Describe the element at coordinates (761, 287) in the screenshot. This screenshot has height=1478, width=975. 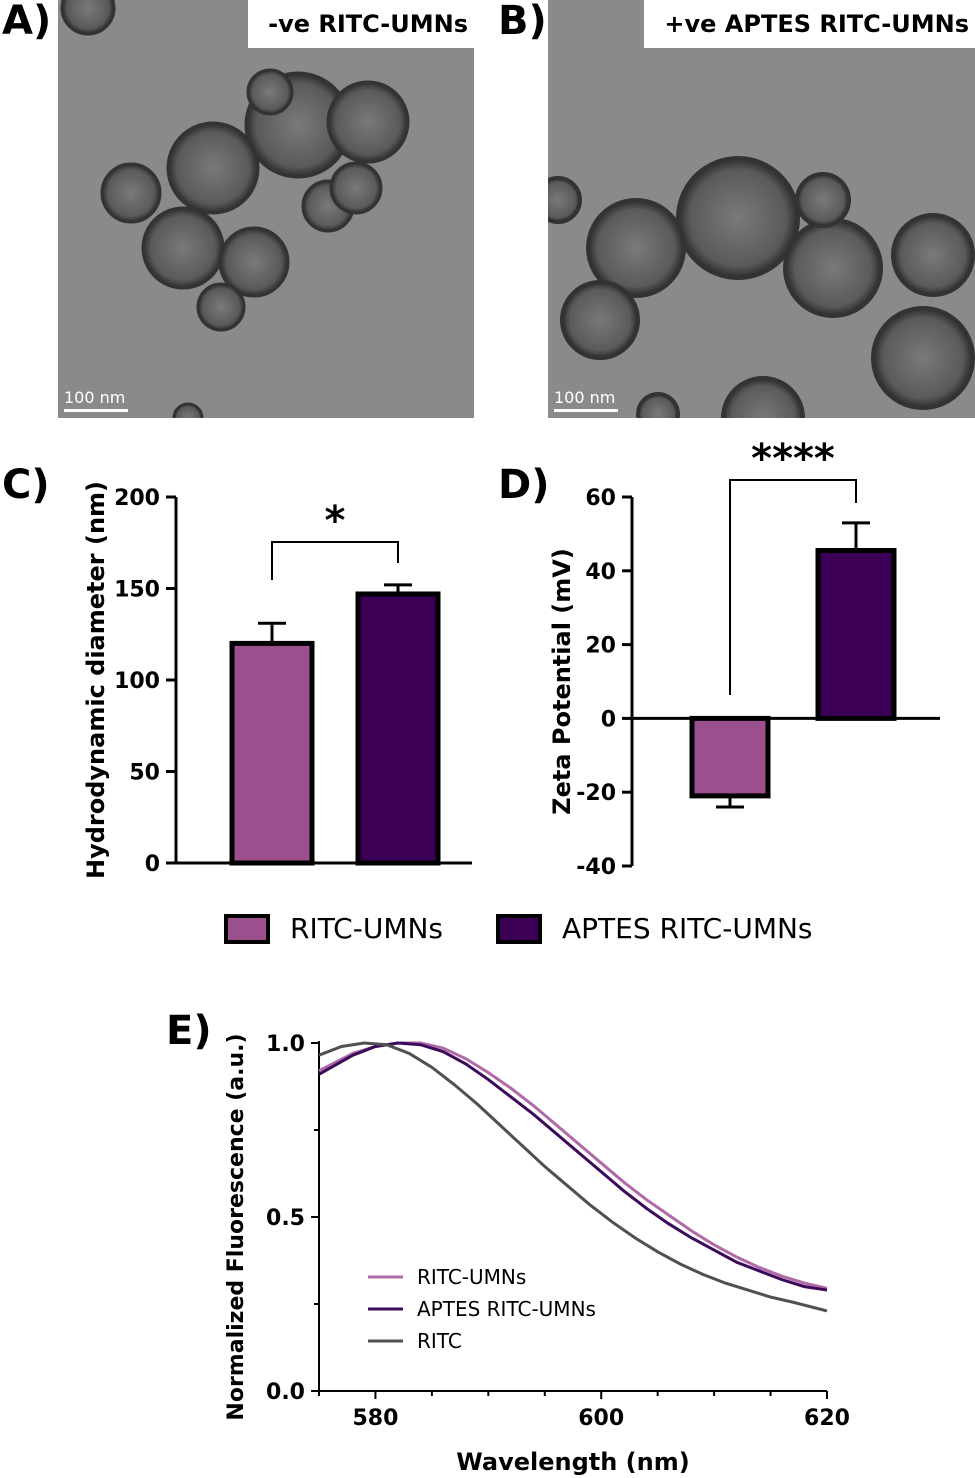
I see `tem-particles-b` at that location.